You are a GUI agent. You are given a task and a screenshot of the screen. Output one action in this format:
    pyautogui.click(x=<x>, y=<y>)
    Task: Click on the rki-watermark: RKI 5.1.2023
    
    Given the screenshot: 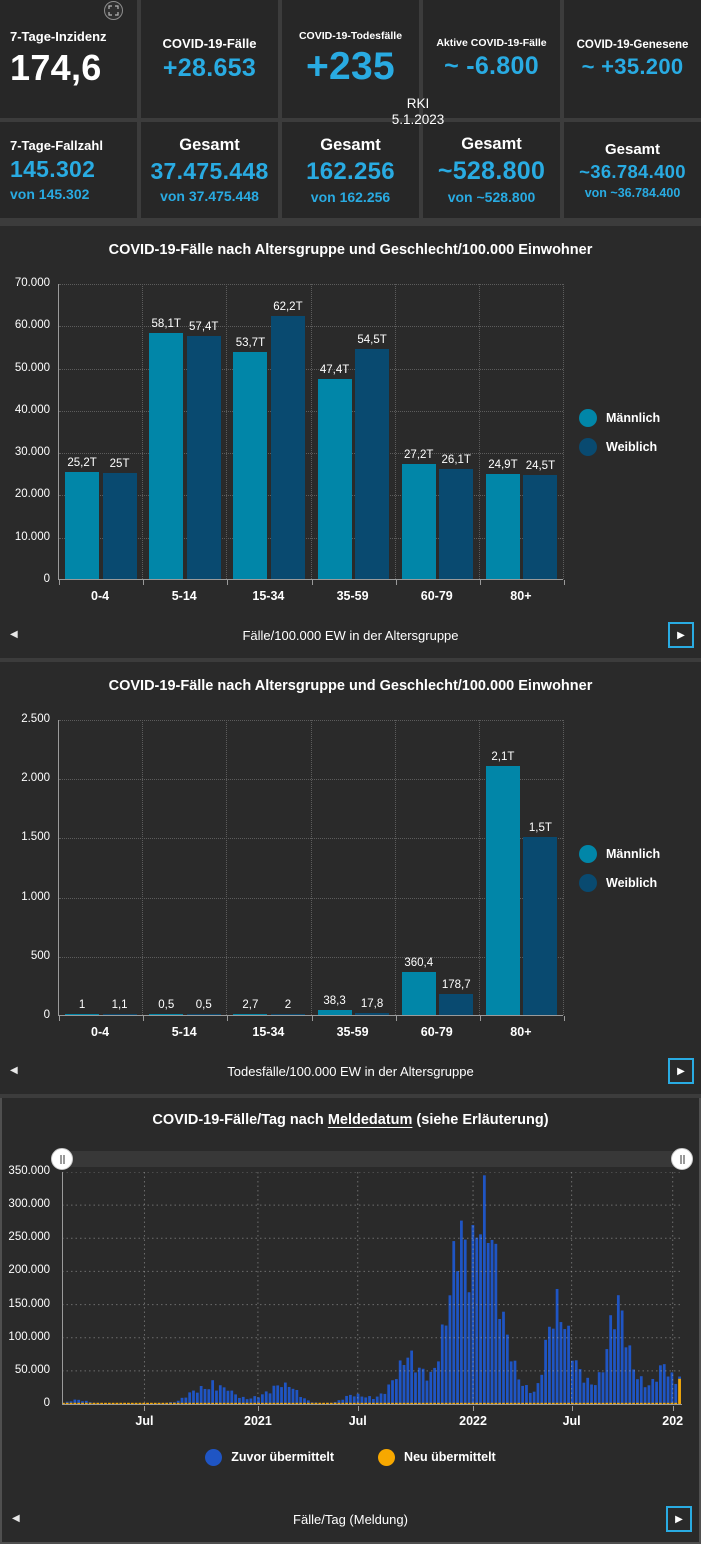 What is the action you would take?
    pyautogui.click(x=418, y=112)
    